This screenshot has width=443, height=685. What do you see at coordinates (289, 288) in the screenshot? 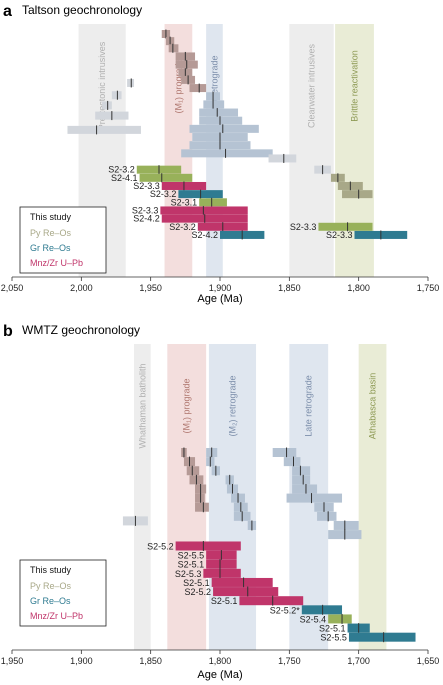
I see `x-tick-label-4: 1,850` at bounding box center [289, 288].